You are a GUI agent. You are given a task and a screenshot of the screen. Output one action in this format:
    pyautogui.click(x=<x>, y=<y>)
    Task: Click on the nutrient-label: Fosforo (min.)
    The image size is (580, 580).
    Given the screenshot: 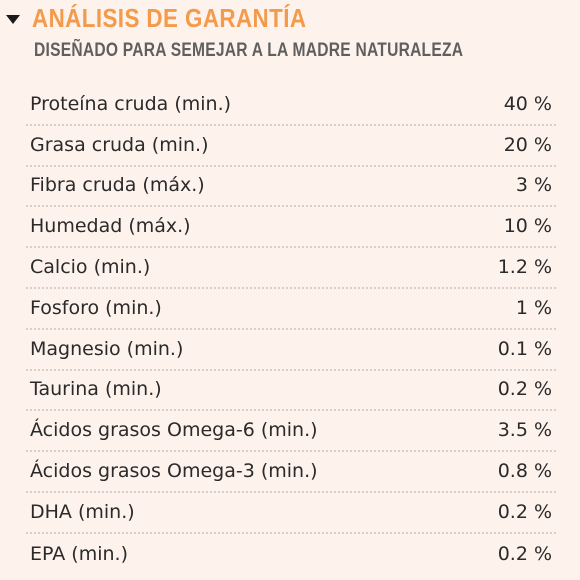 What is the action you would take?
    pyautogui.click(x=96, y=307)
    